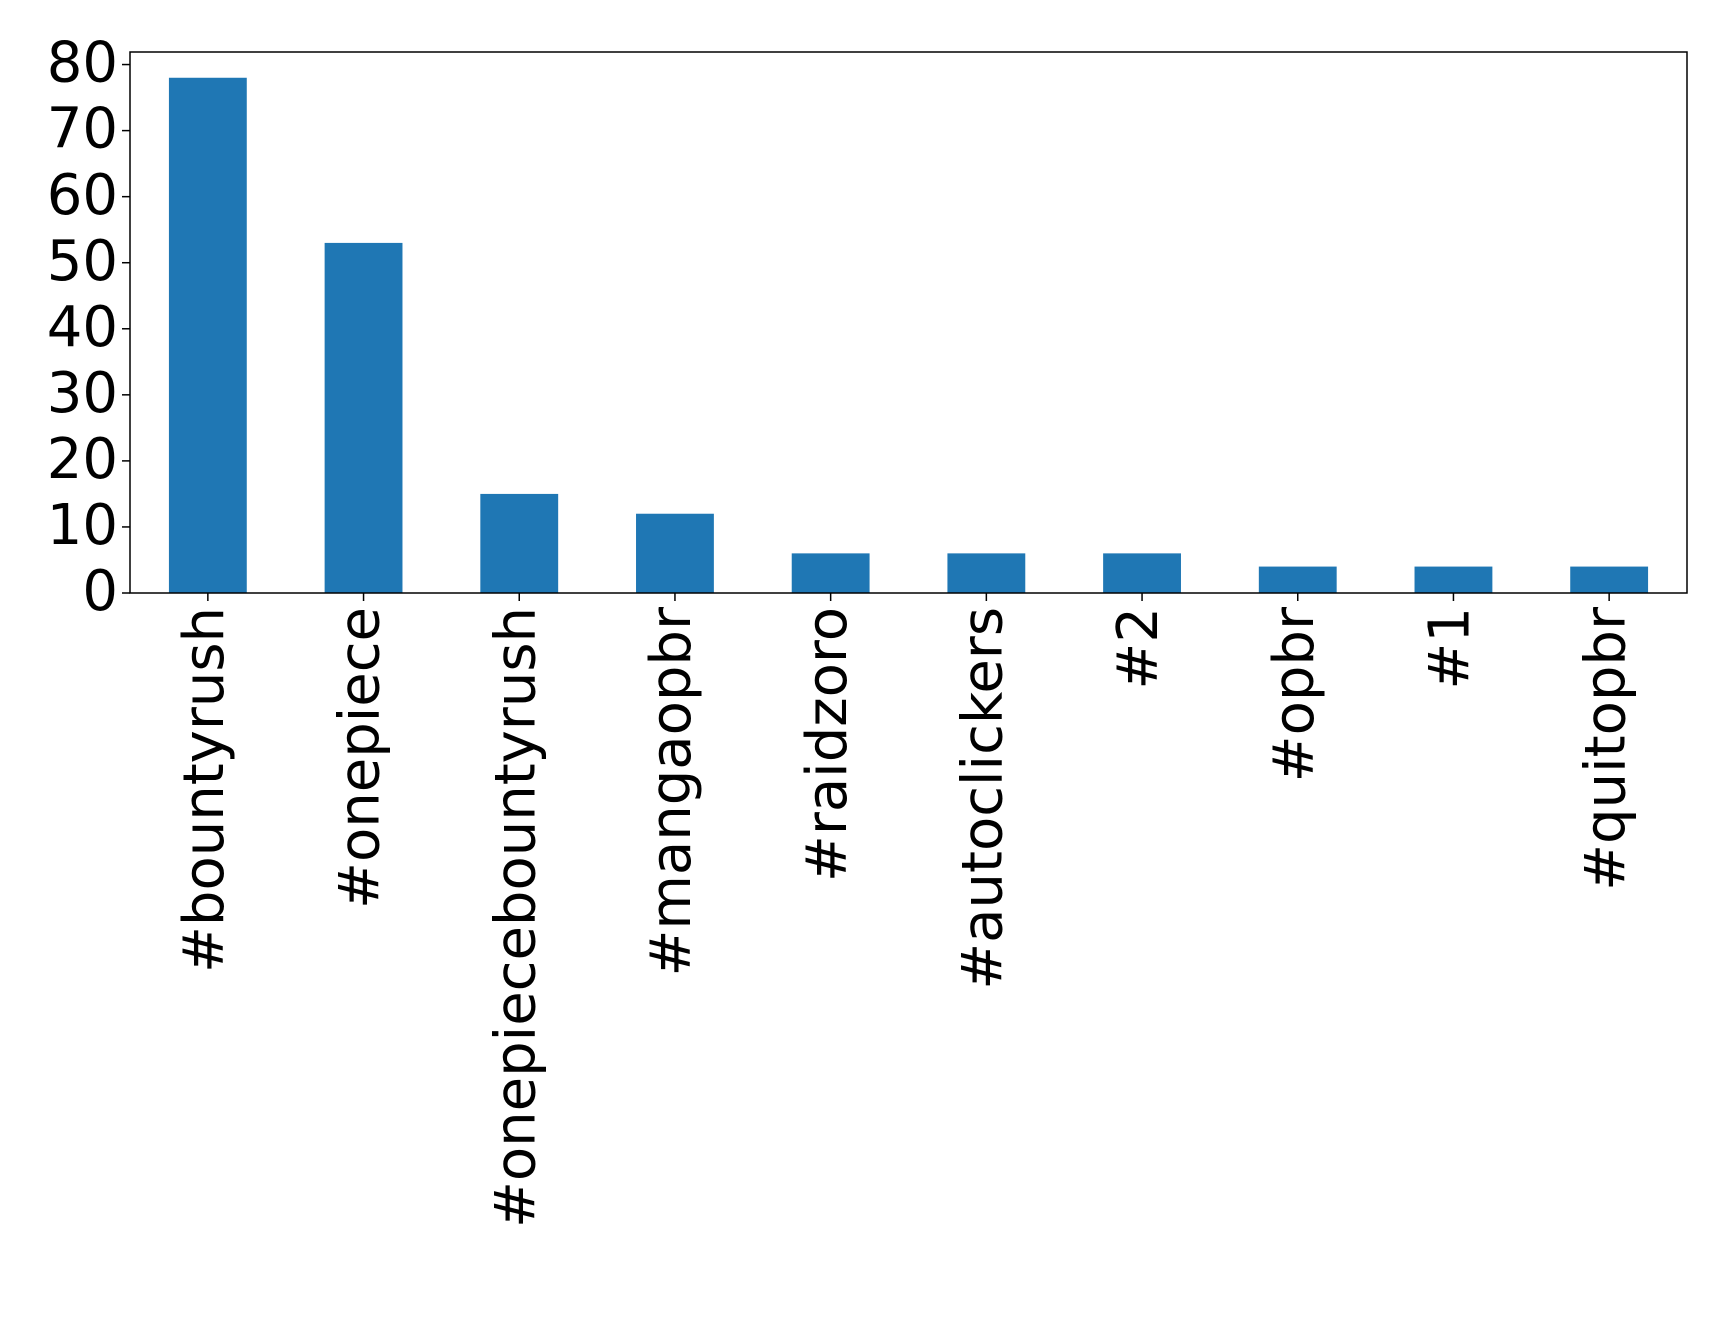  I want to click on x-tick-label: #bountyrush, so click(204, 790).